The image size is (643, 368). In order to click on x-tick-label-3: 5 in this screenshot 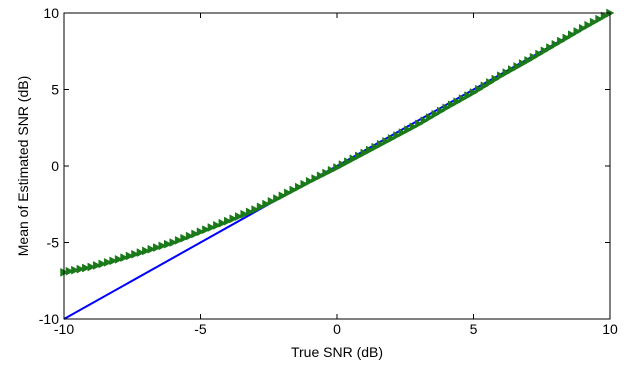, I will do `click(474, 329)`.